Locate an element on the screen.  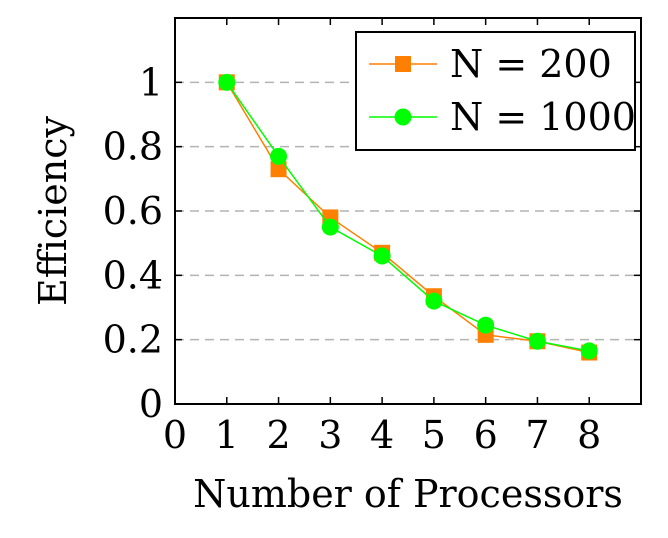
legend: N = 200 N = 1000 is located at coordinates (495, 91).